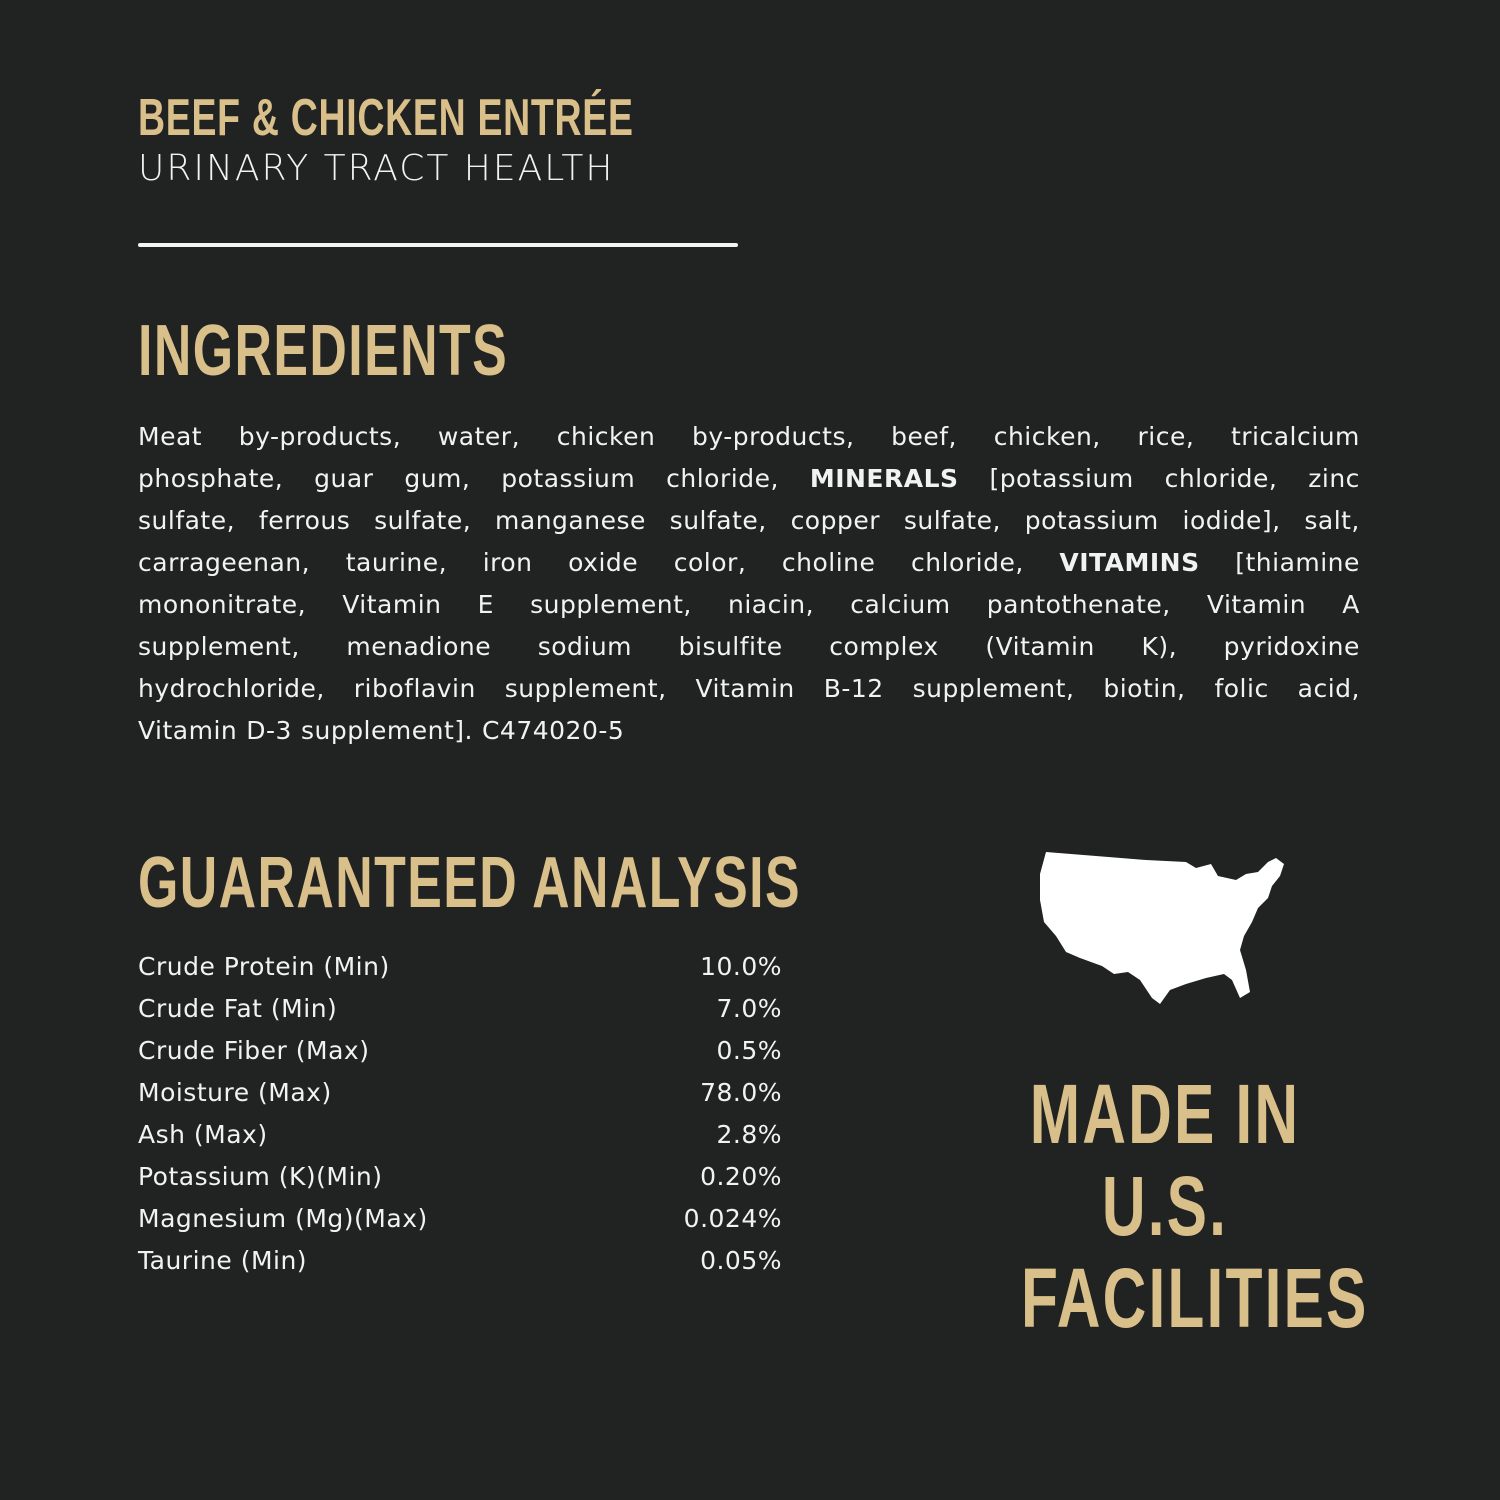 The image size is (1500, 1500). I want to click on ingredient-word: hydrochloride,, so click(231, 688).